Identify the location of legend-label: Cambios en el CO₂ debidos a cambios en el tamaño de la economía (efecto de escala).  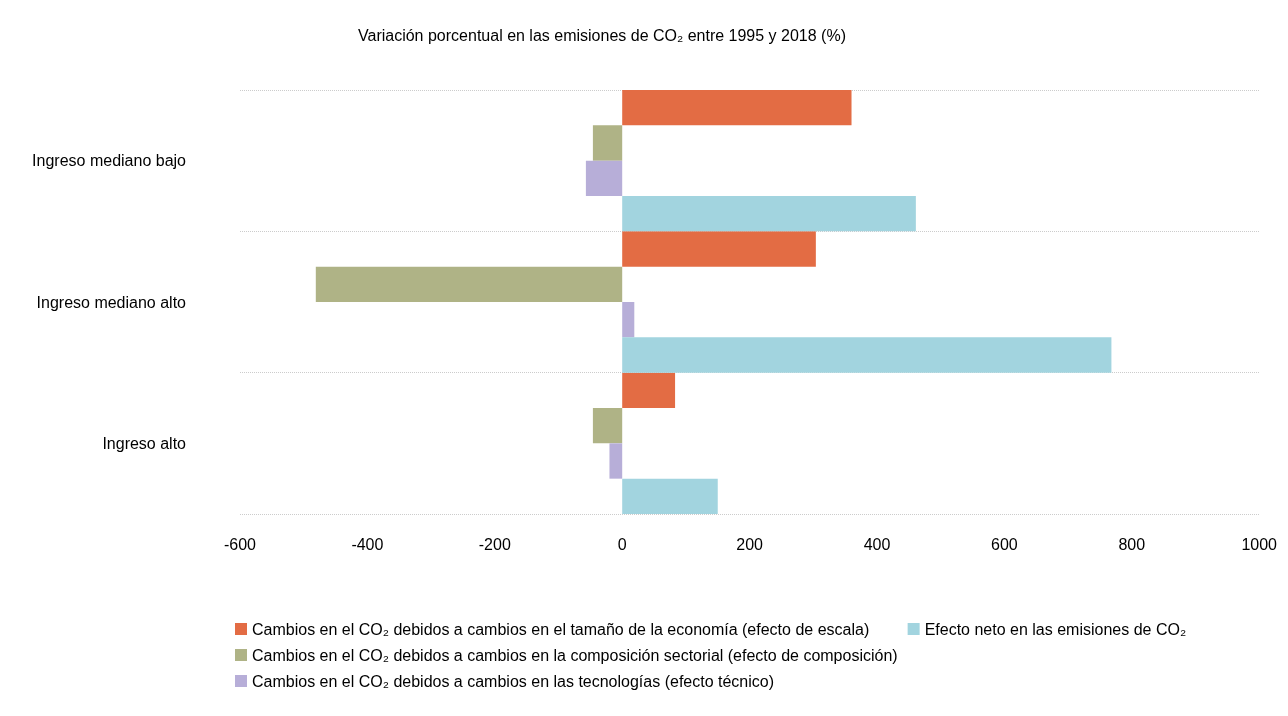
(561, 629).